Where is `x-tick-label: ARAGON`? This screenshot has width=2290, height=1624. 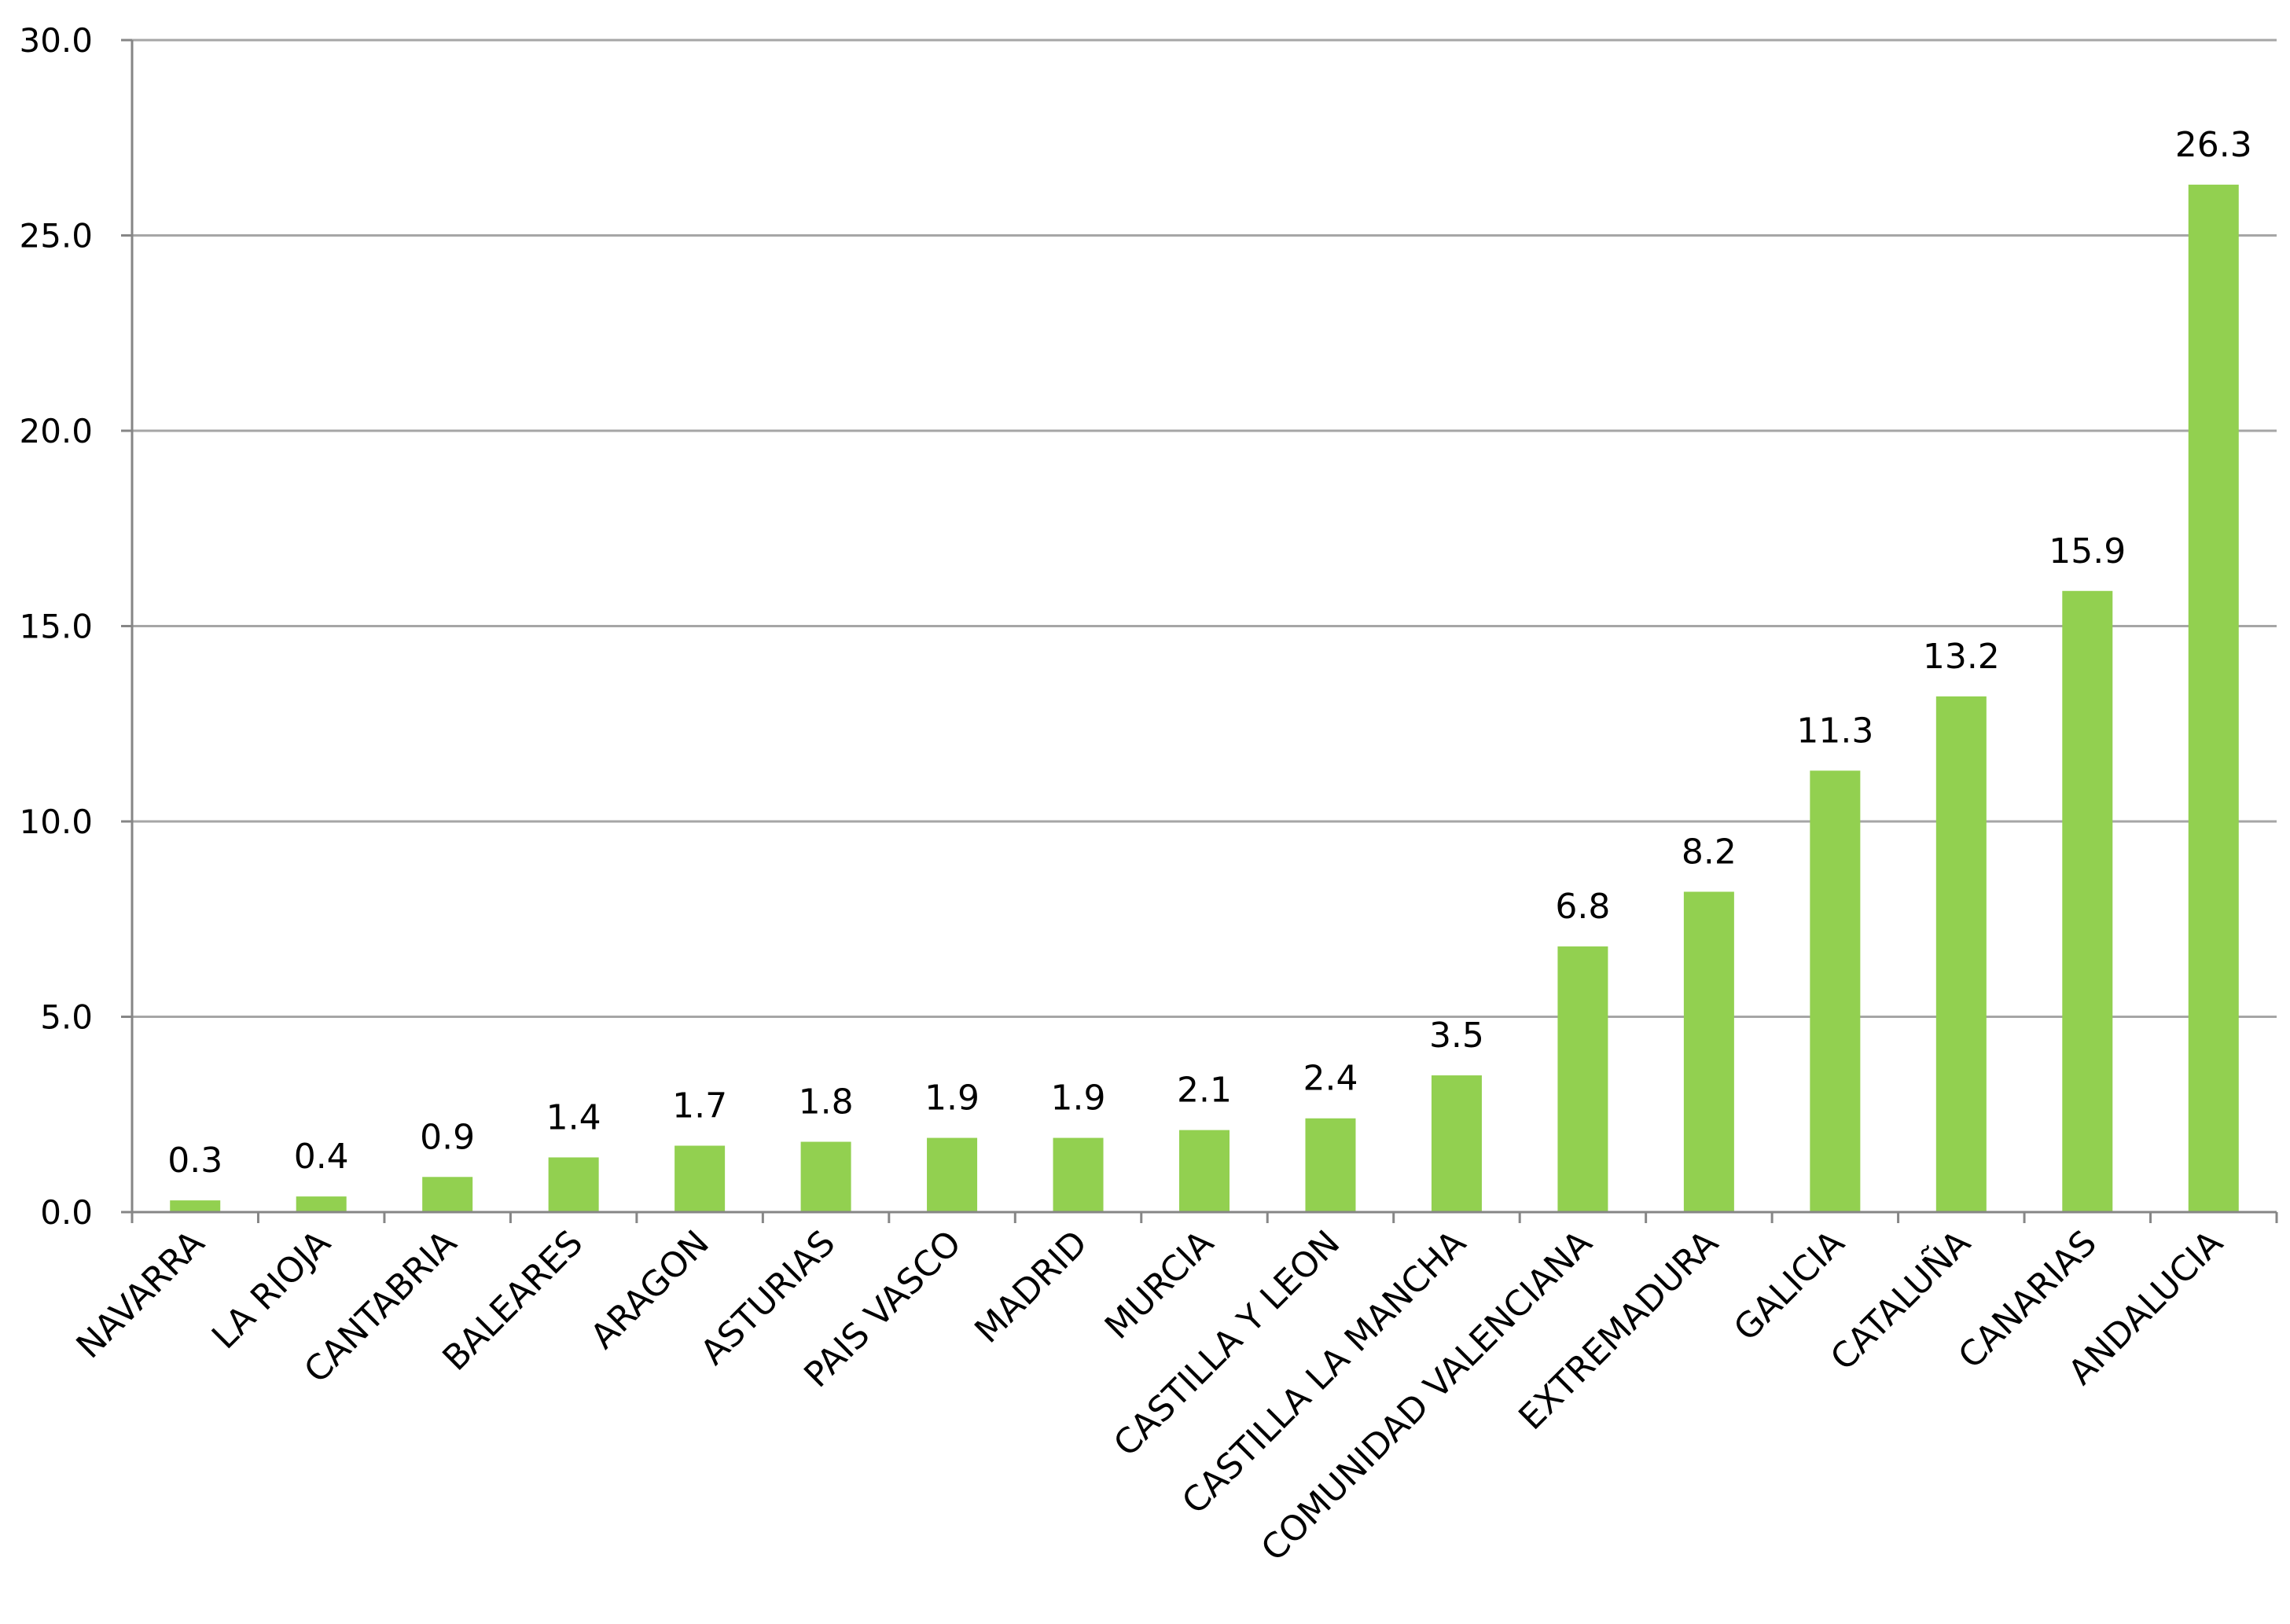
x-tick-label: ARAGON is located at coordinates (650, 1290).